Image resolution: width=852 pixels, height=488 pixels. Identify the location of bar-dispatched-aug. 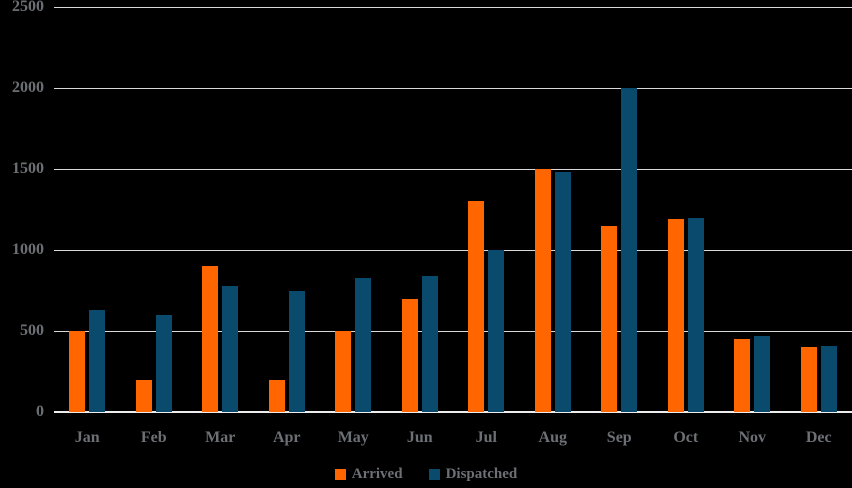
(562, 292).